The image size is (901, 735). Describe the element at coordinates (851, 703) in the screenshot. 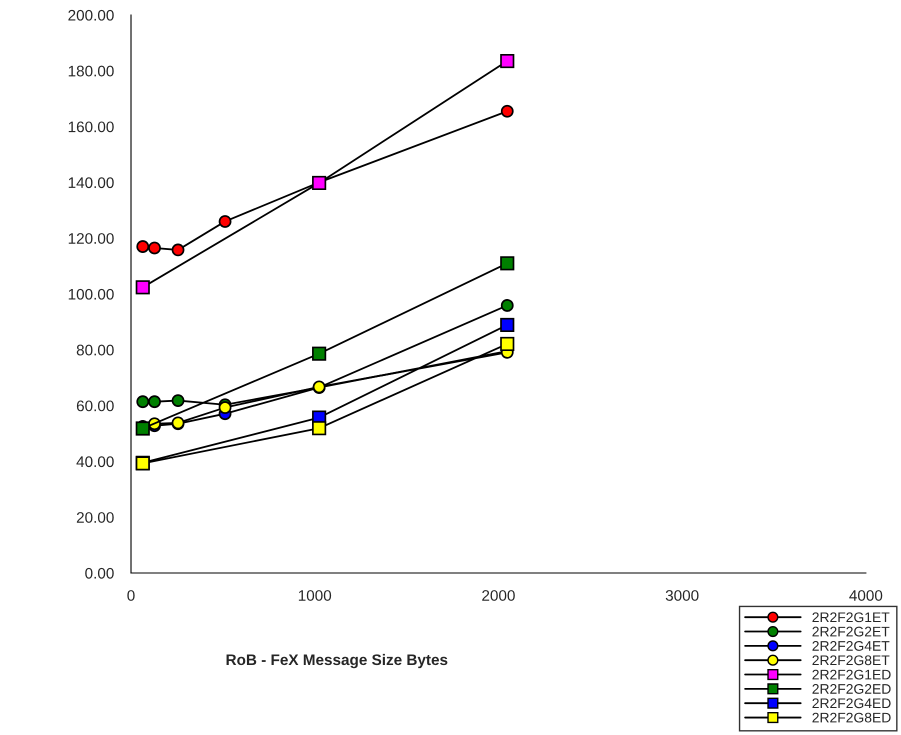

I see `legend-label: 2R2F2G4ED` at that location.